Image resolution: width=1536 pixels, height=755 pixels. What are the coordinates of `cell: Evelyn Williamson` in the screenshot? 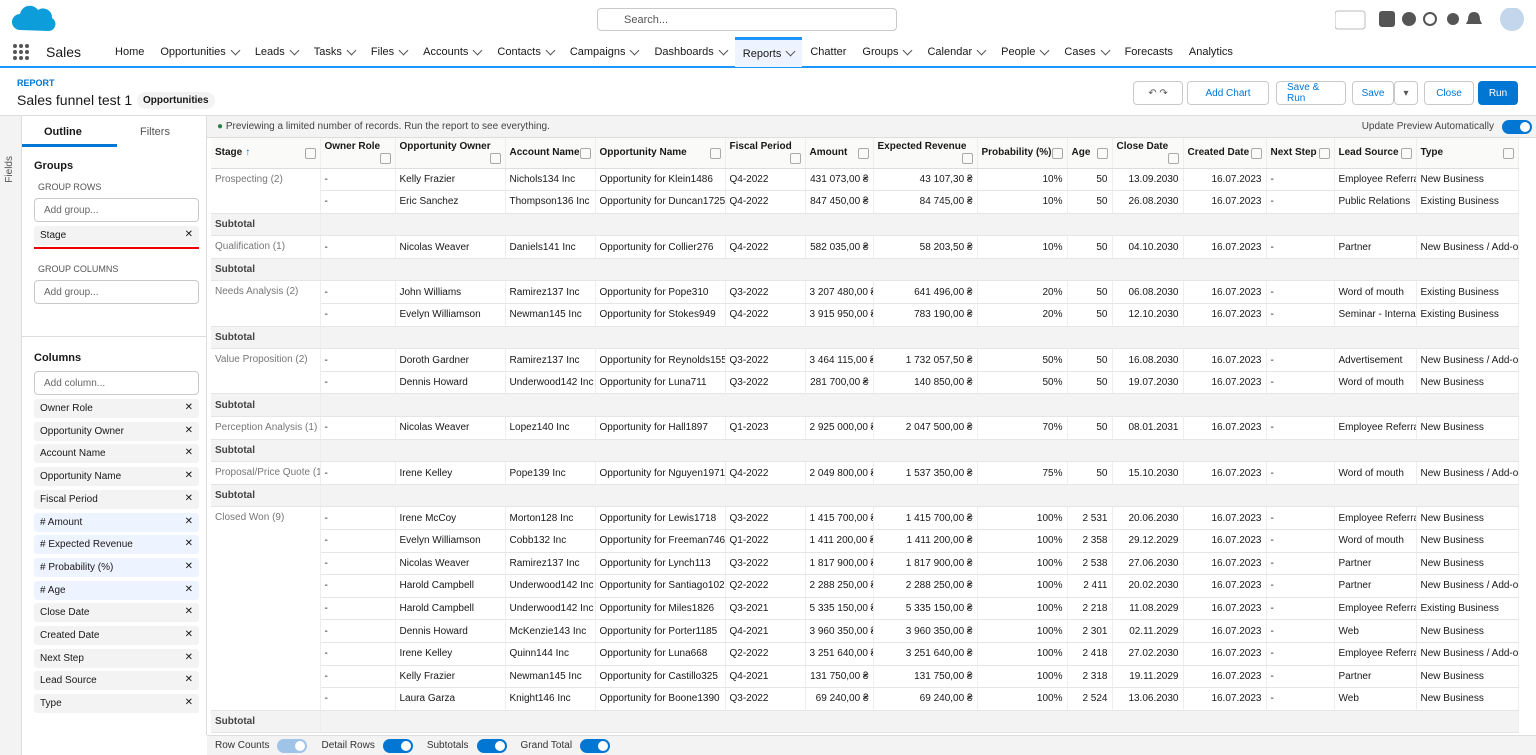 It's located at (450, 541).